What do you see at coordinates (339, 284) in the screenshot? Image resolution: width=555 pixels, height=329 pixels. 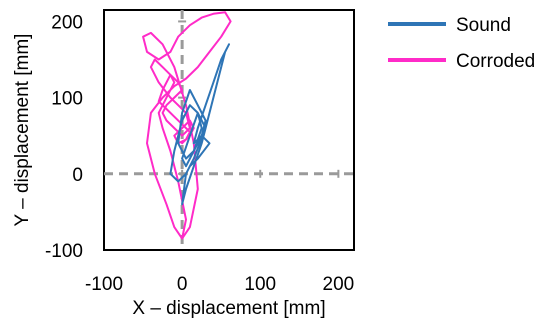 I see `x-tick-label: 200` at bounding box center [339, 284].